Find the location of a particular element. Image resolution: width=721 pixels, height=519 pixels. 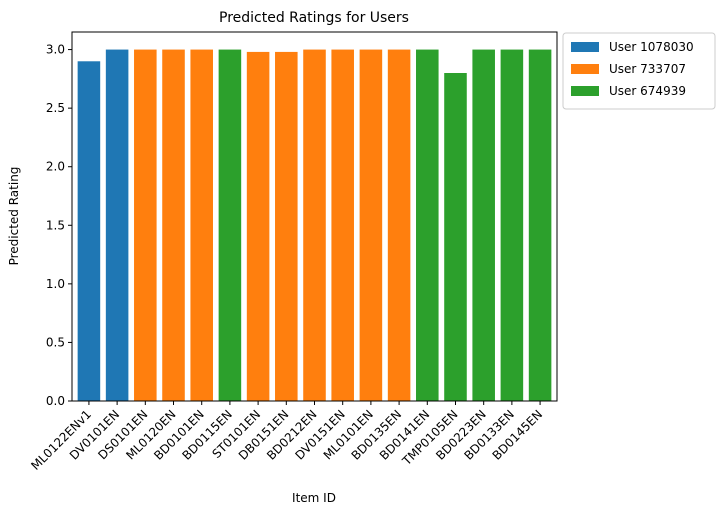

y-tick-label: 0.5 is located at coordinates (55, 342).